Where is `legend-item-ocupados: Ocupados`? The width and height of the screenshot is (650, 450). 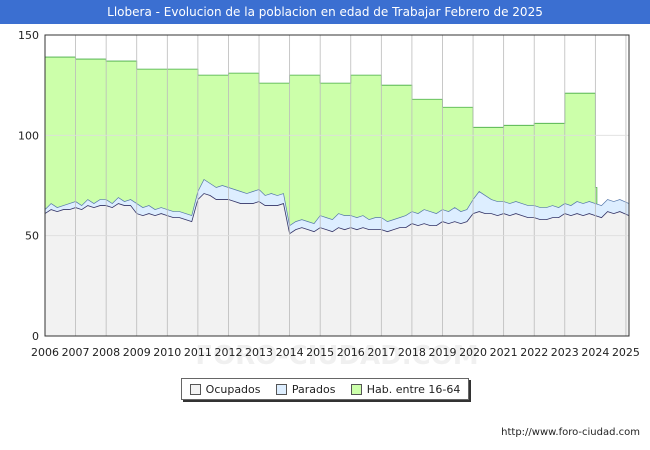
legend-item-ocupados: Ocupados is located at coordinates (225, 389).